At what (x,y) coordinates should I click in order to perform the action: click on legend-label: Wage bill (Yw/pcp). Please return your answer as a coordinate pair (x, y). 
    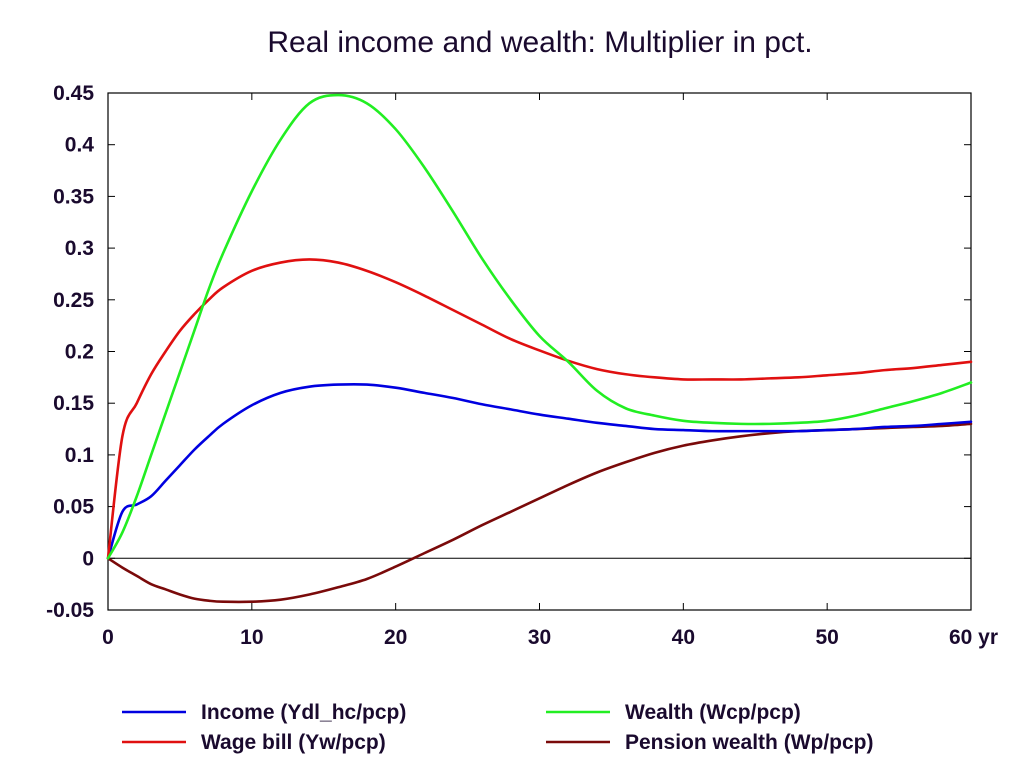
    Looking at the image, I should click on (293, 742).